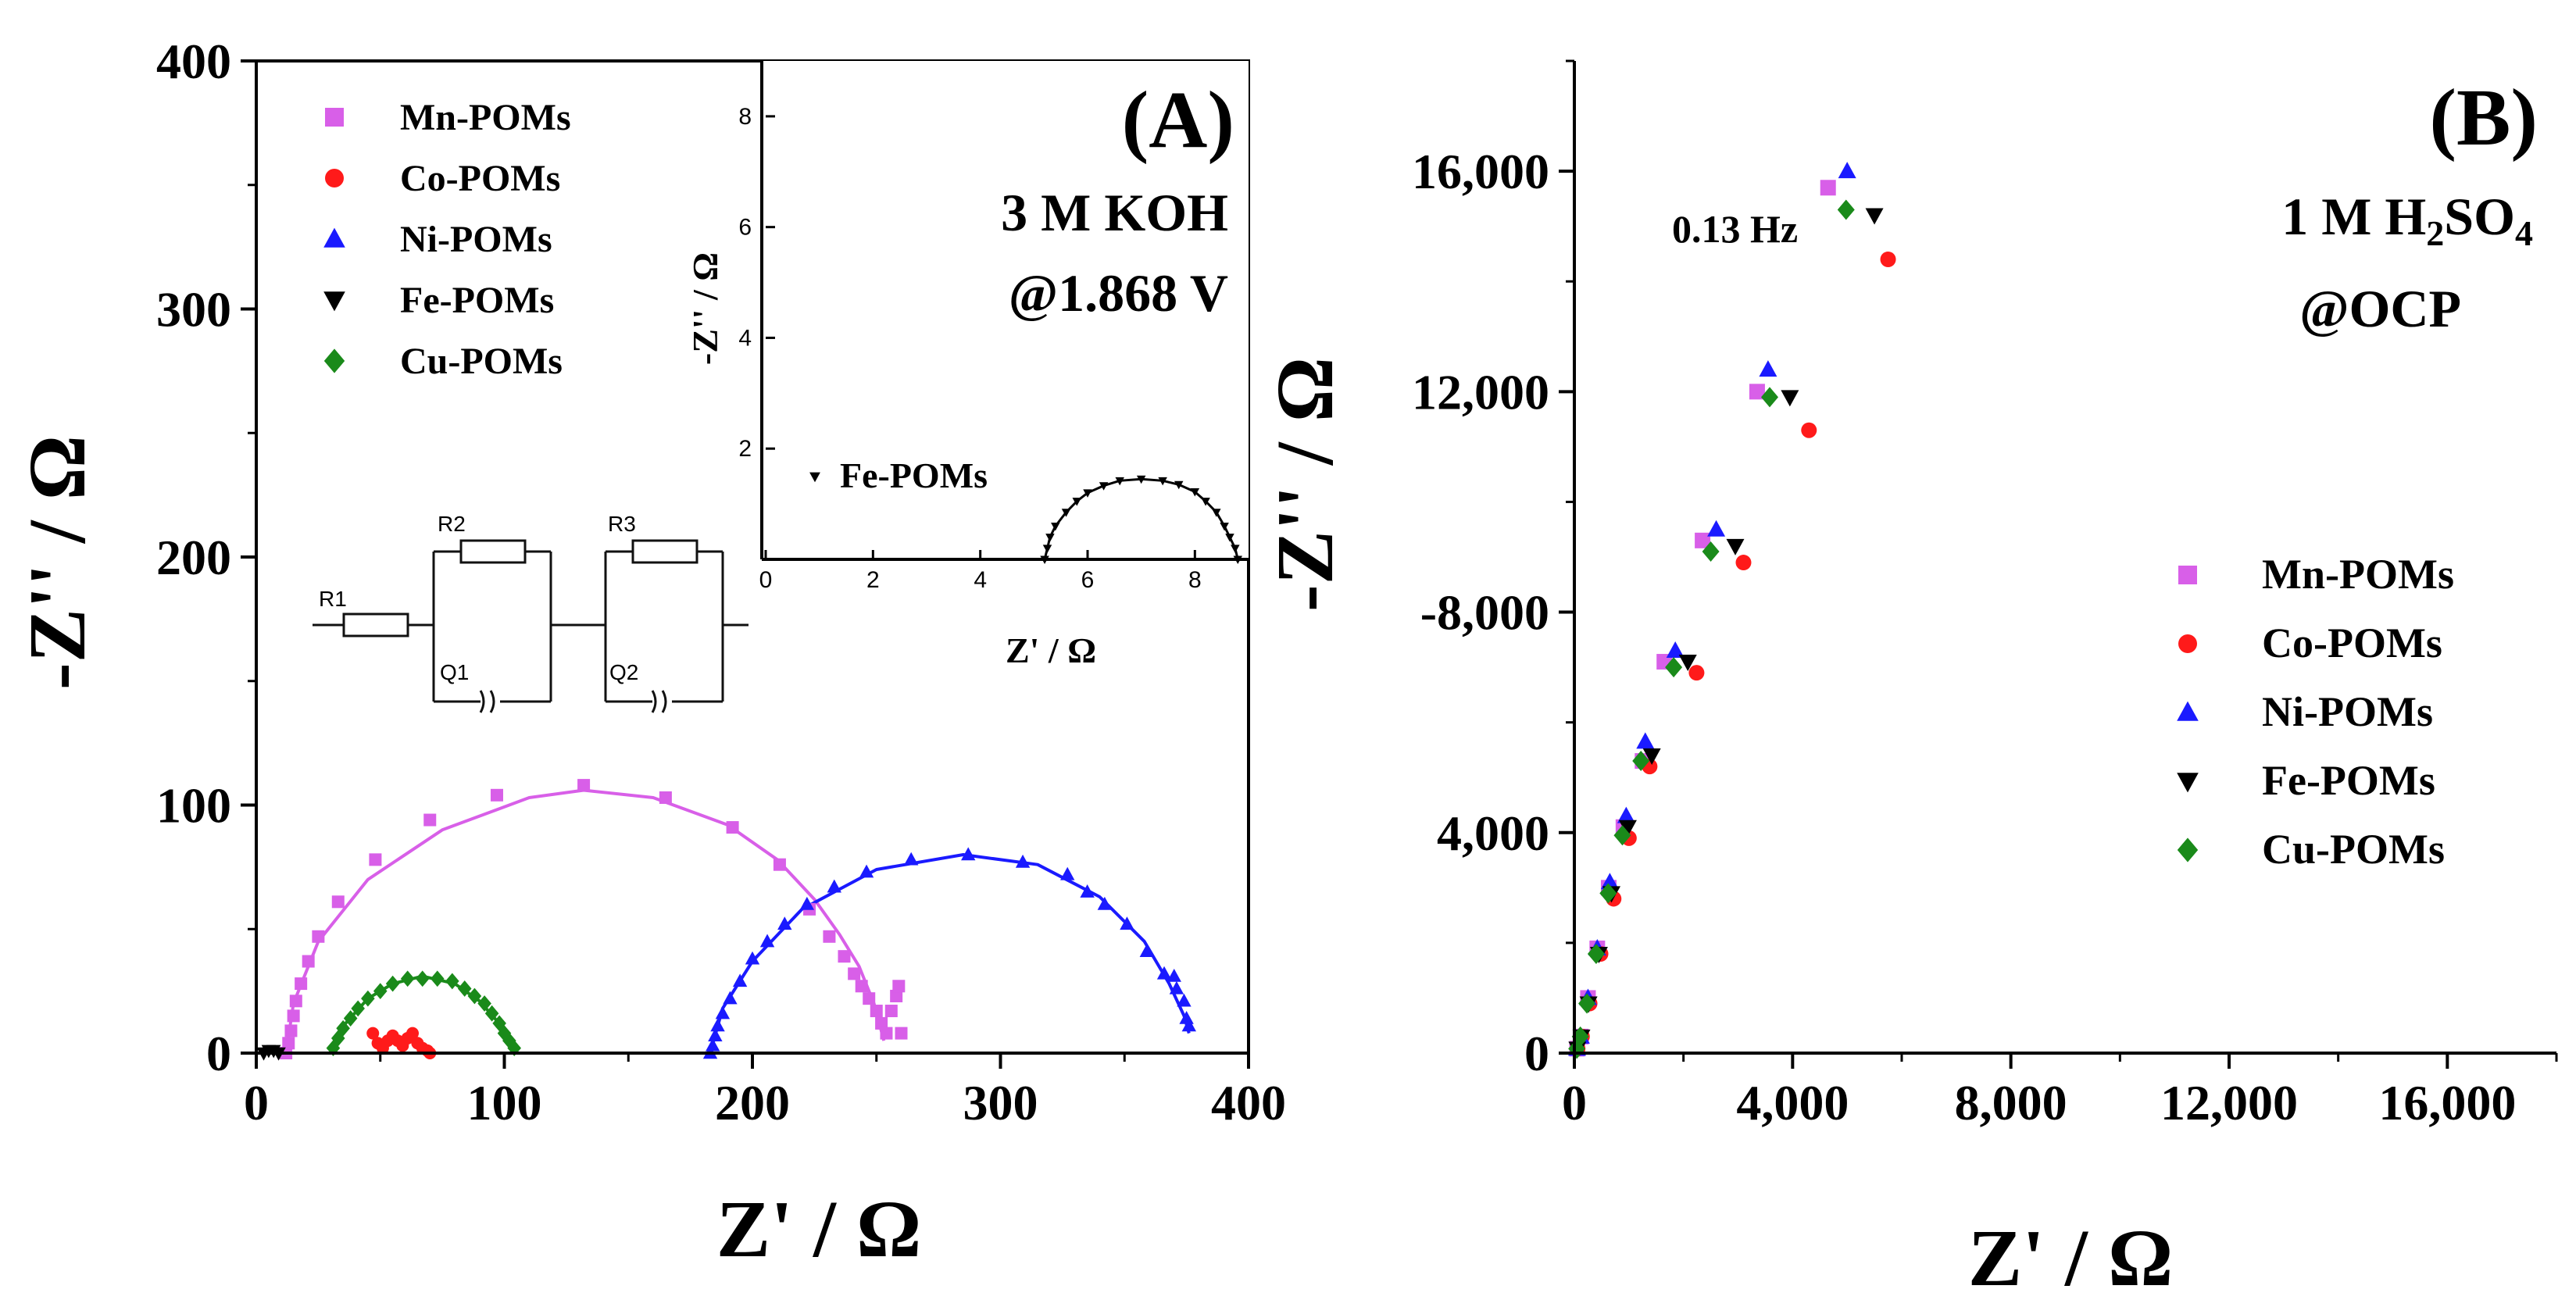 The image size is (2576, 1307). Describe the element at coordinates (766, 580) in the screenshot. I see `inset-x-tick-label: 0` at that location.